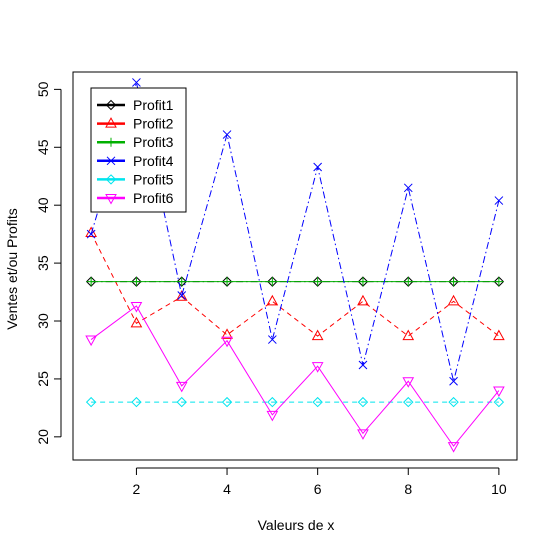  Describe the element at coordinates (153, 105) in the screenshot. I see `legend-label: Profit1` at that location.